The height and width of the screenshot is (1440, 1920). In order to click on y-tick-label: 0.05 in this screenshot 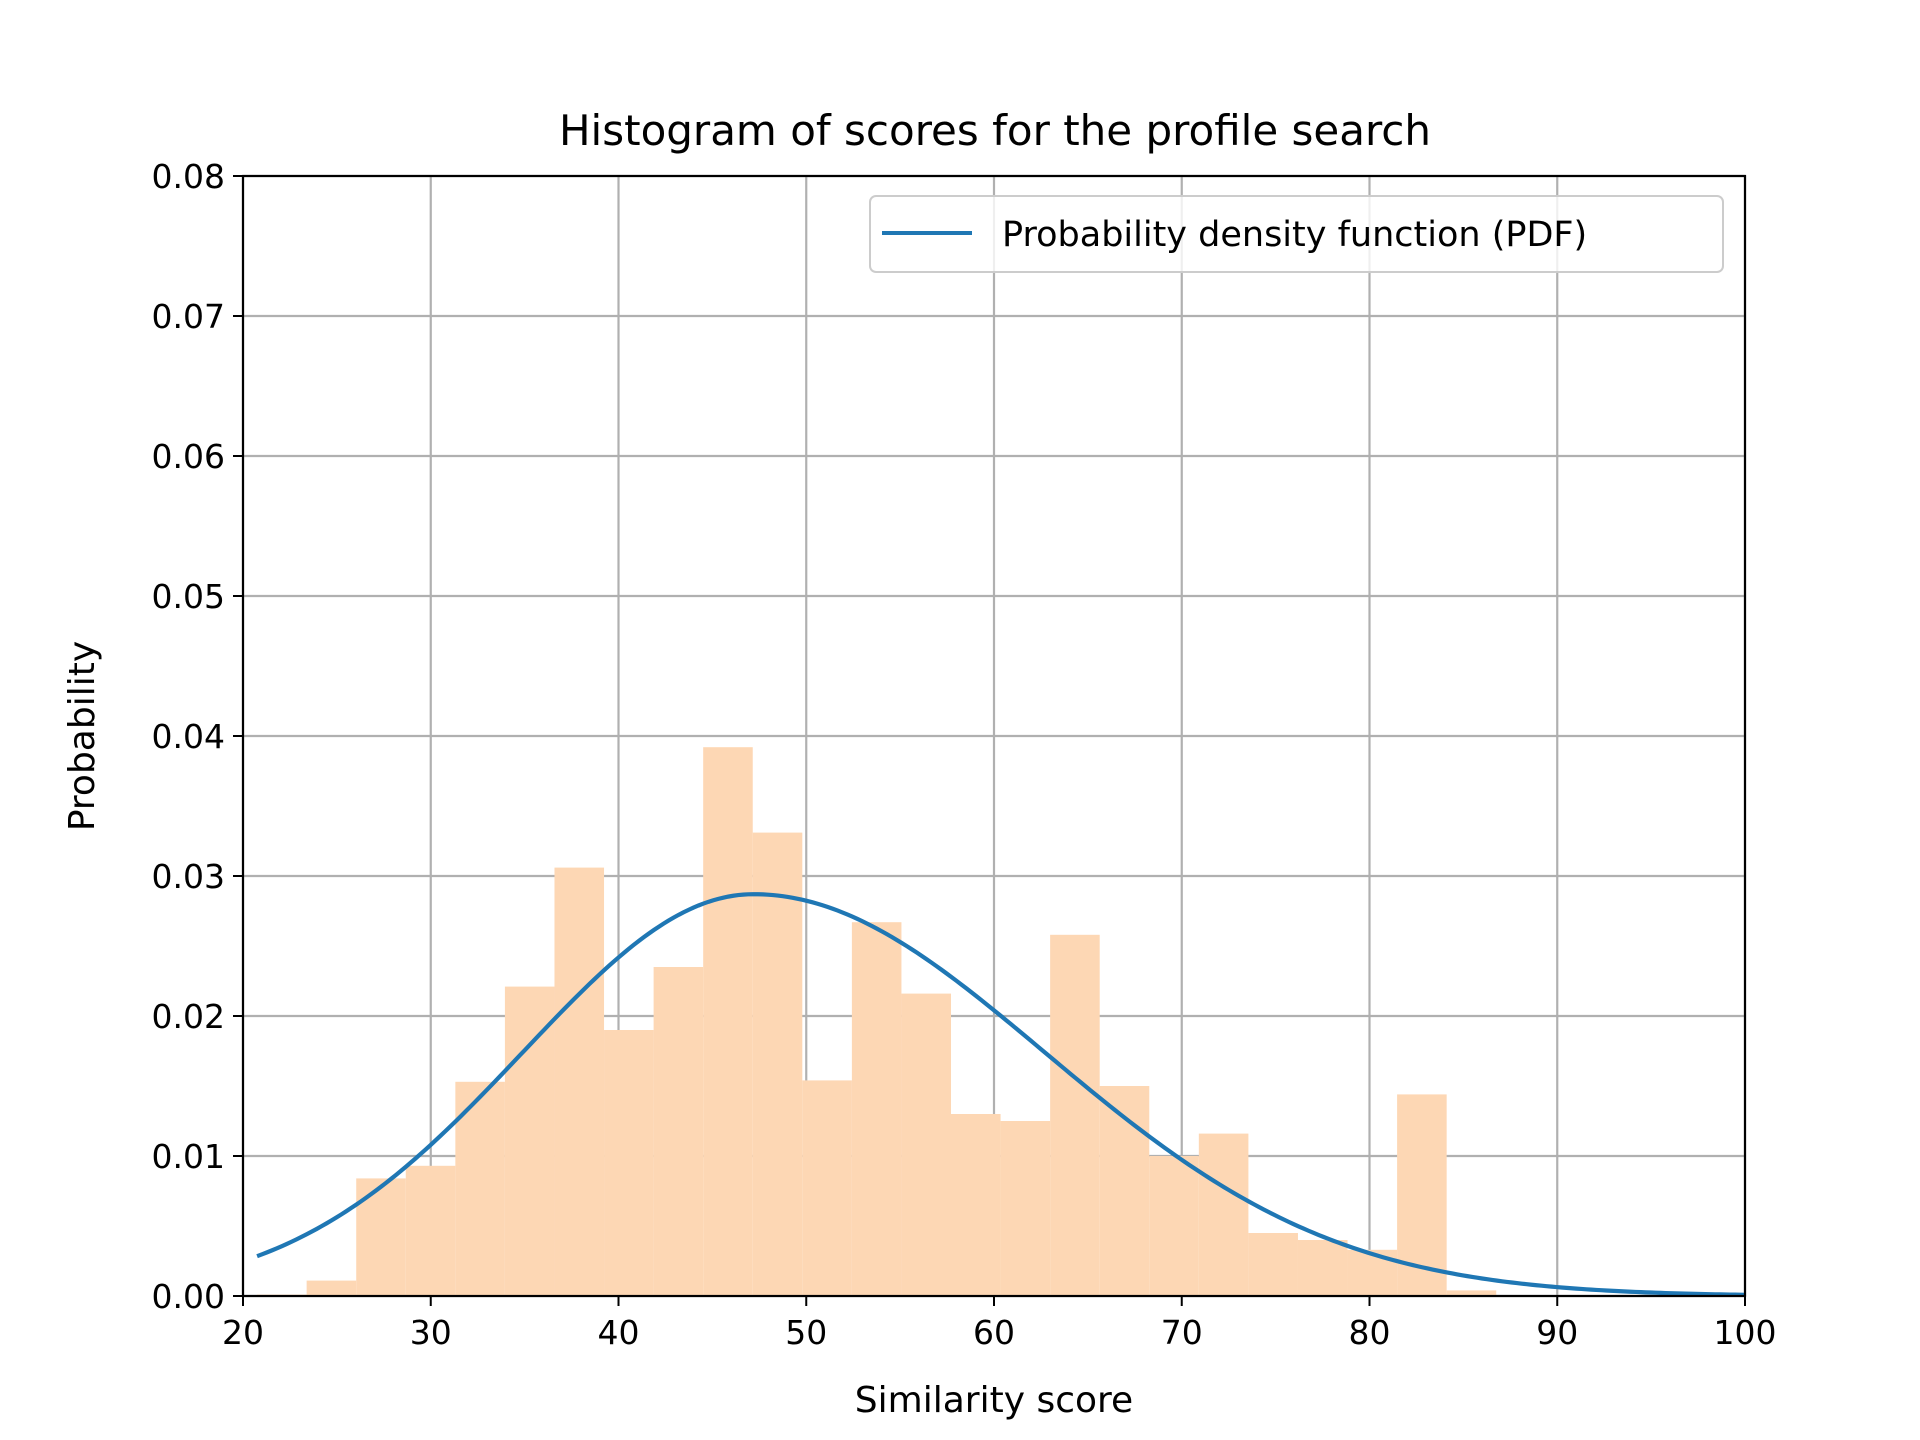, I will do `click(188, 596)`.